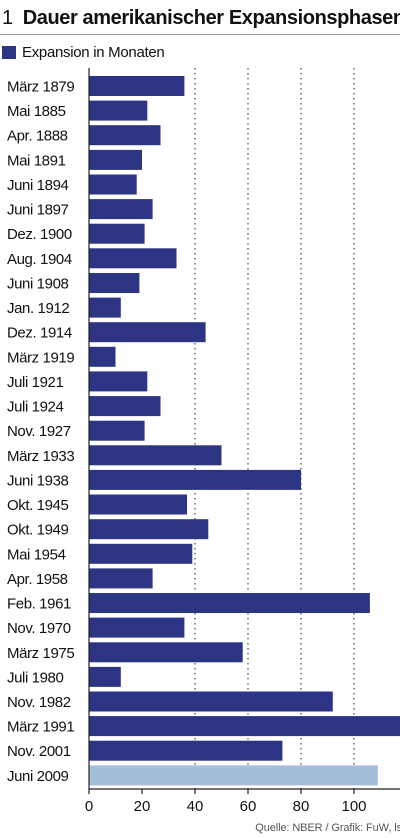  I want to click on bar-highlight, so click(233, 775).